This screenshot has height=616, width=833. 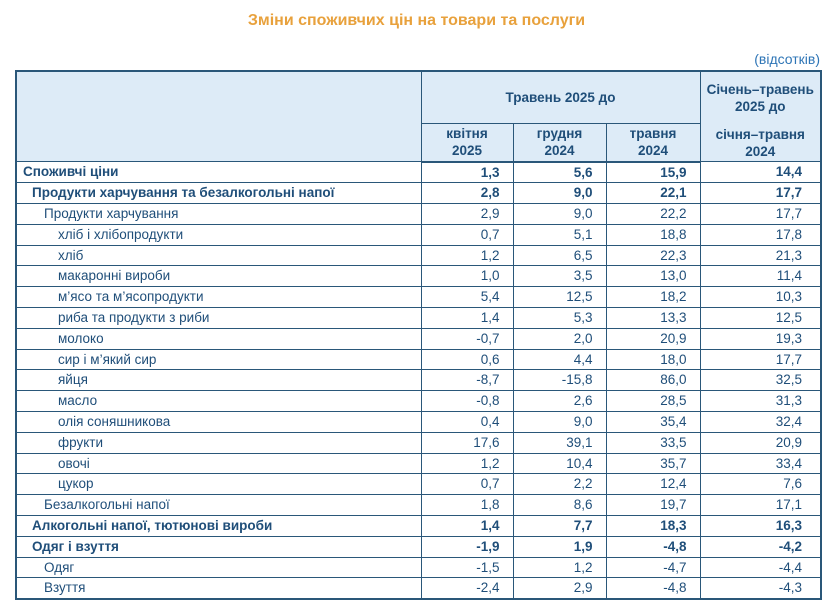 What do you see at coordinates (760, 484) in the screenshot?
I see `cell-value: 7,6` at bounding box center [760, 484].